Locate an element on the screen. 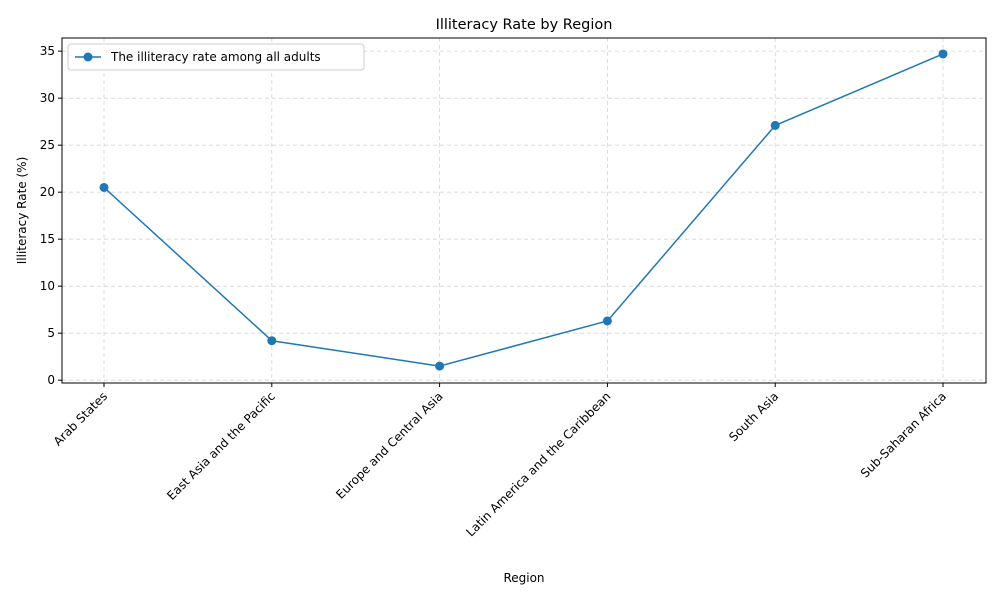 This screenshot has height=600, width=1000. x-tick-label: Arab States is located at coordinates (80, 418).